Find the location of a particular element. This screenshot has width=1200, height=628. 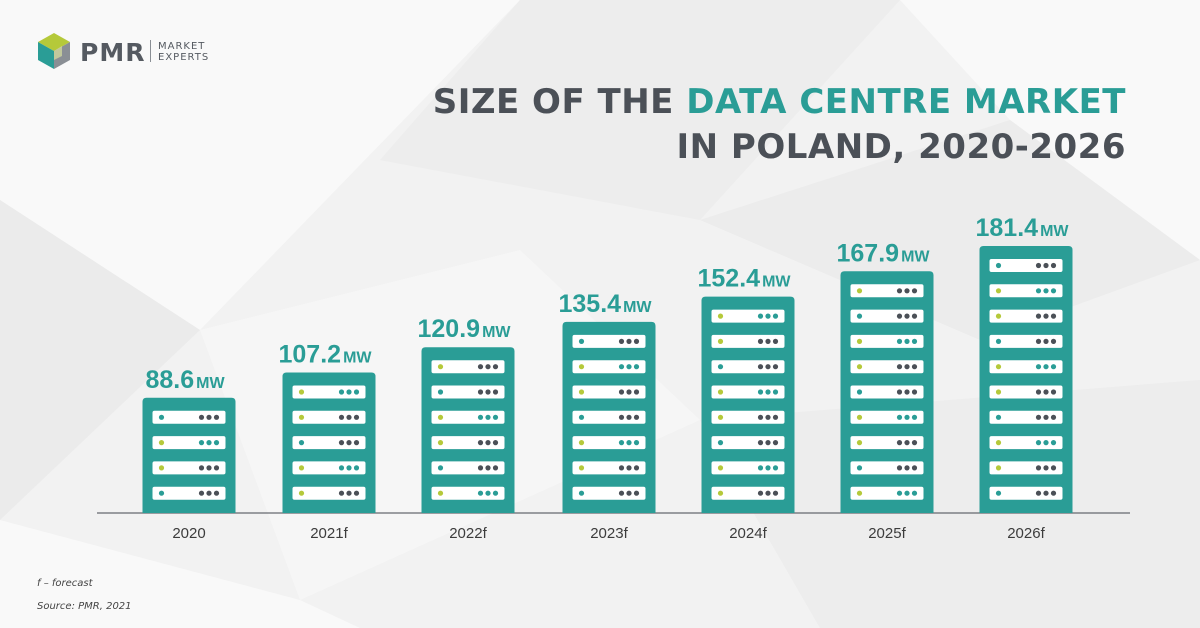

value-number: 152.4 is located at coordinates (729, 279).